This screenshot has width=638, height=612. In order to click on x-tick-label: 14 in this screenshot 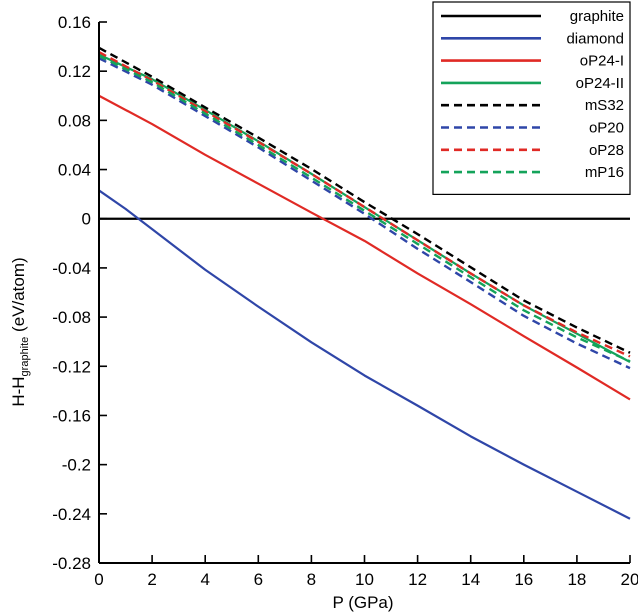, I will do `click(470, 579)`.